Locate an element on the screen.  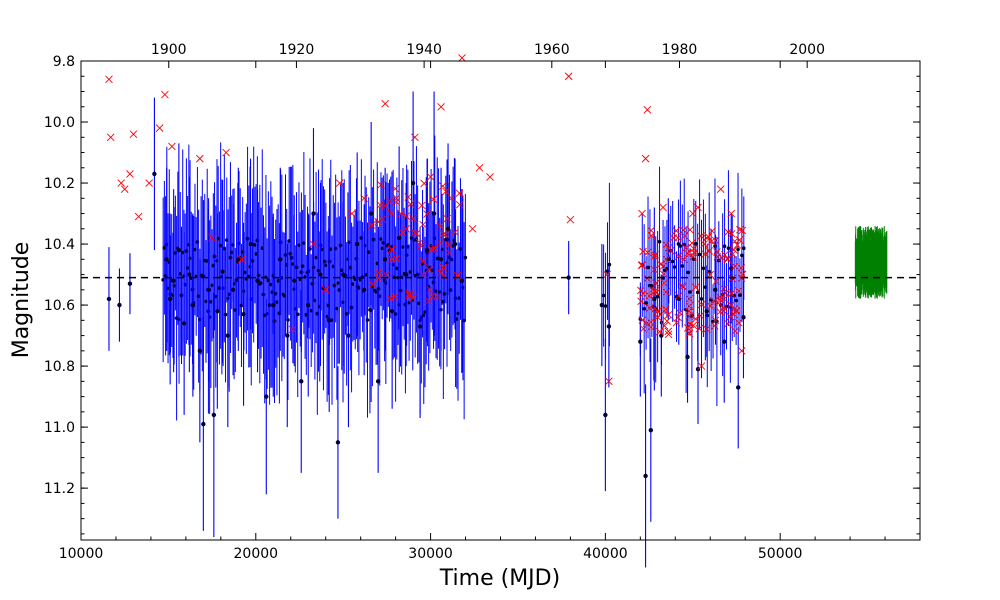
y-tick-label: 10.0 is located at coordinates (59, 123).